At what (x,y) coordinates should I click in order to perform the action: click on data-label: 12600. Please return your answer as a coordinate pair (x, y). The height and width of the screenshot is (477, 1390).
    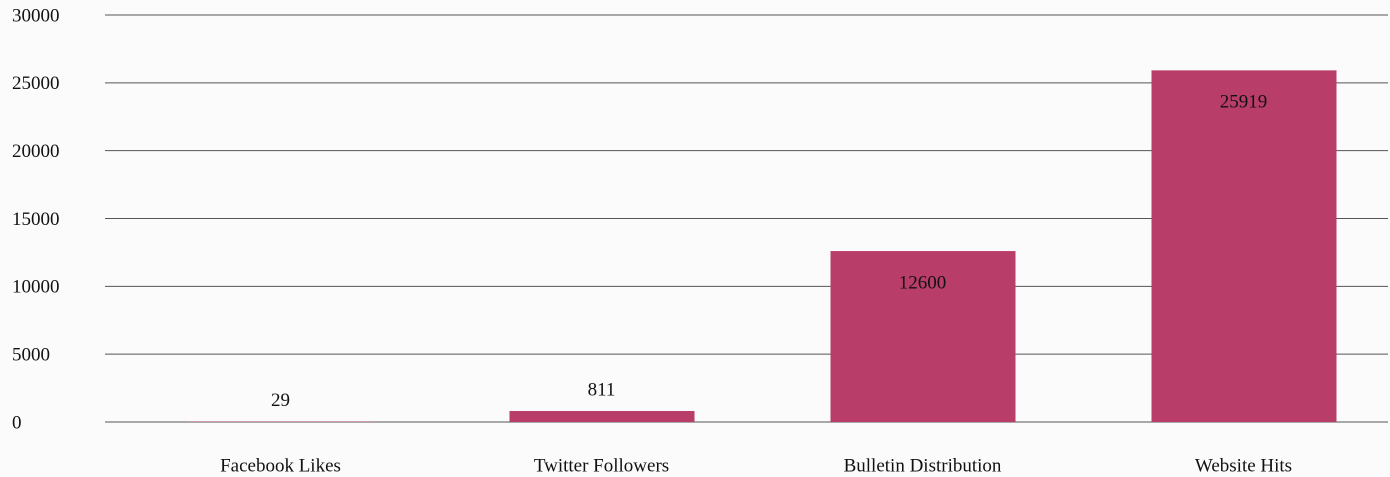
    Looking at the image, I should click on (923, 282).